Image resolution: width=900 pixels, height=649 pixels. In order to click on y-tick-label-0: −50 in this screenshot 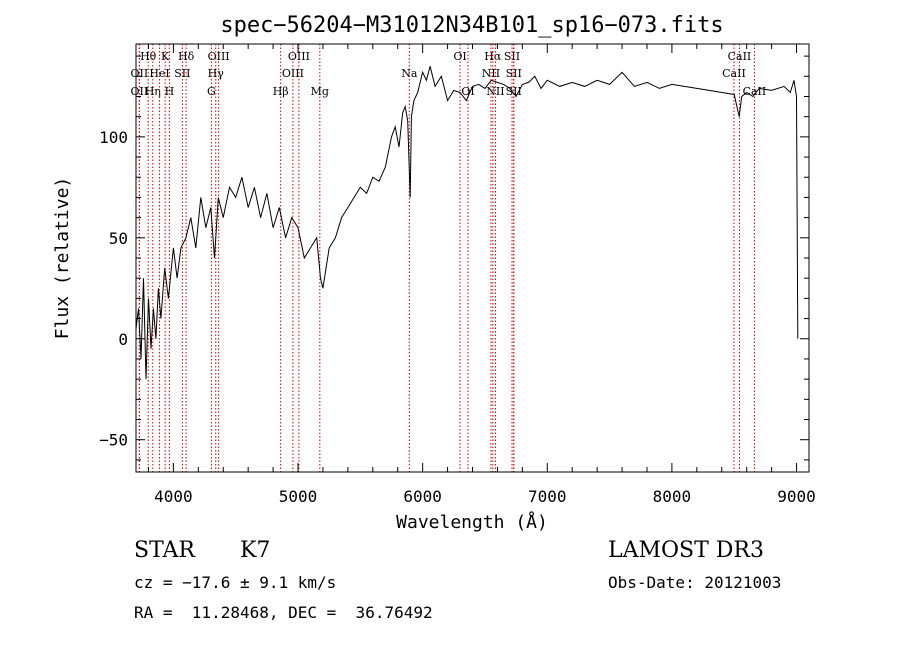, I will do `click(113, 440)`.